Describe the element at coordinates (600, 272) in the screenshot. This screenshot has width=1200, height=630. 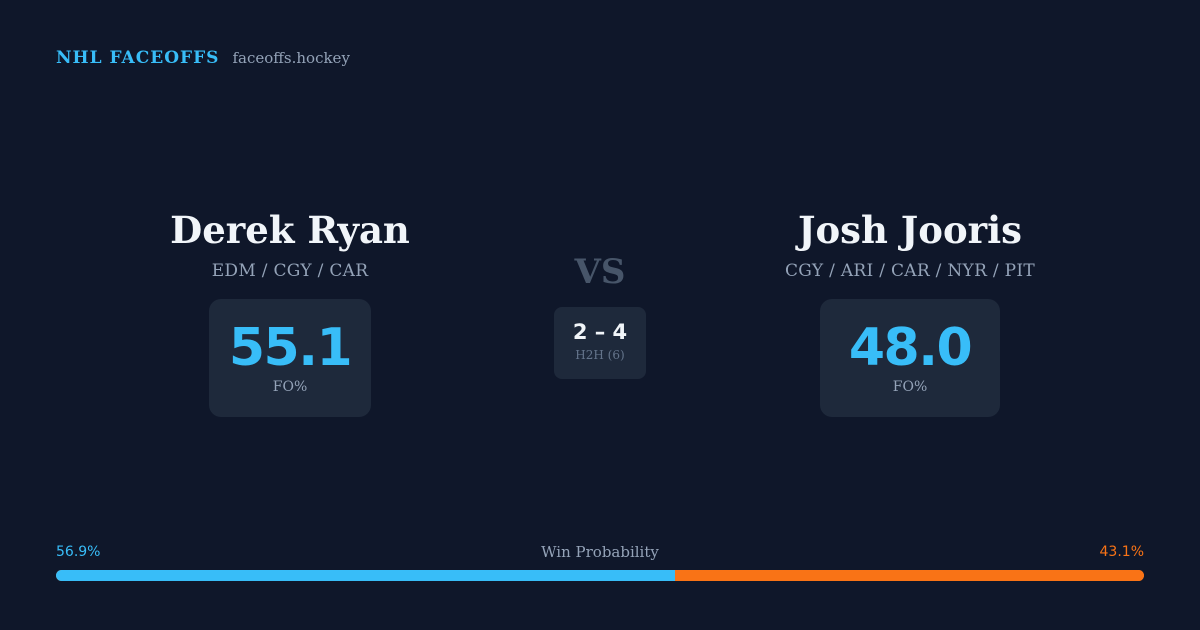
I see `vs-label: VS` at that location.